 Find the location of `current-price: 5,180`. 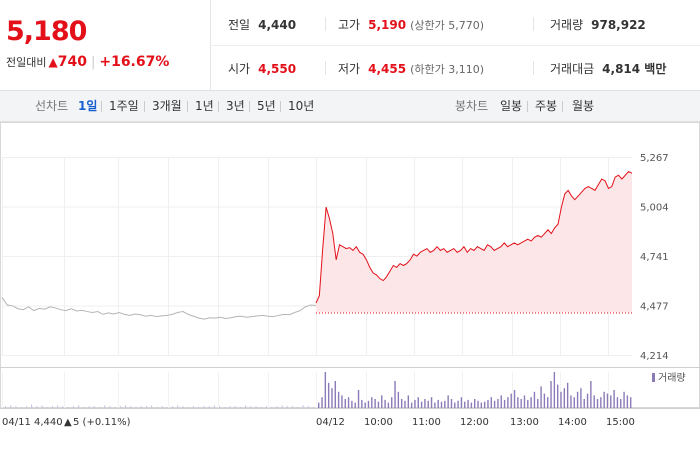

current-price: 5,180 is located at coordinates (46, 31).